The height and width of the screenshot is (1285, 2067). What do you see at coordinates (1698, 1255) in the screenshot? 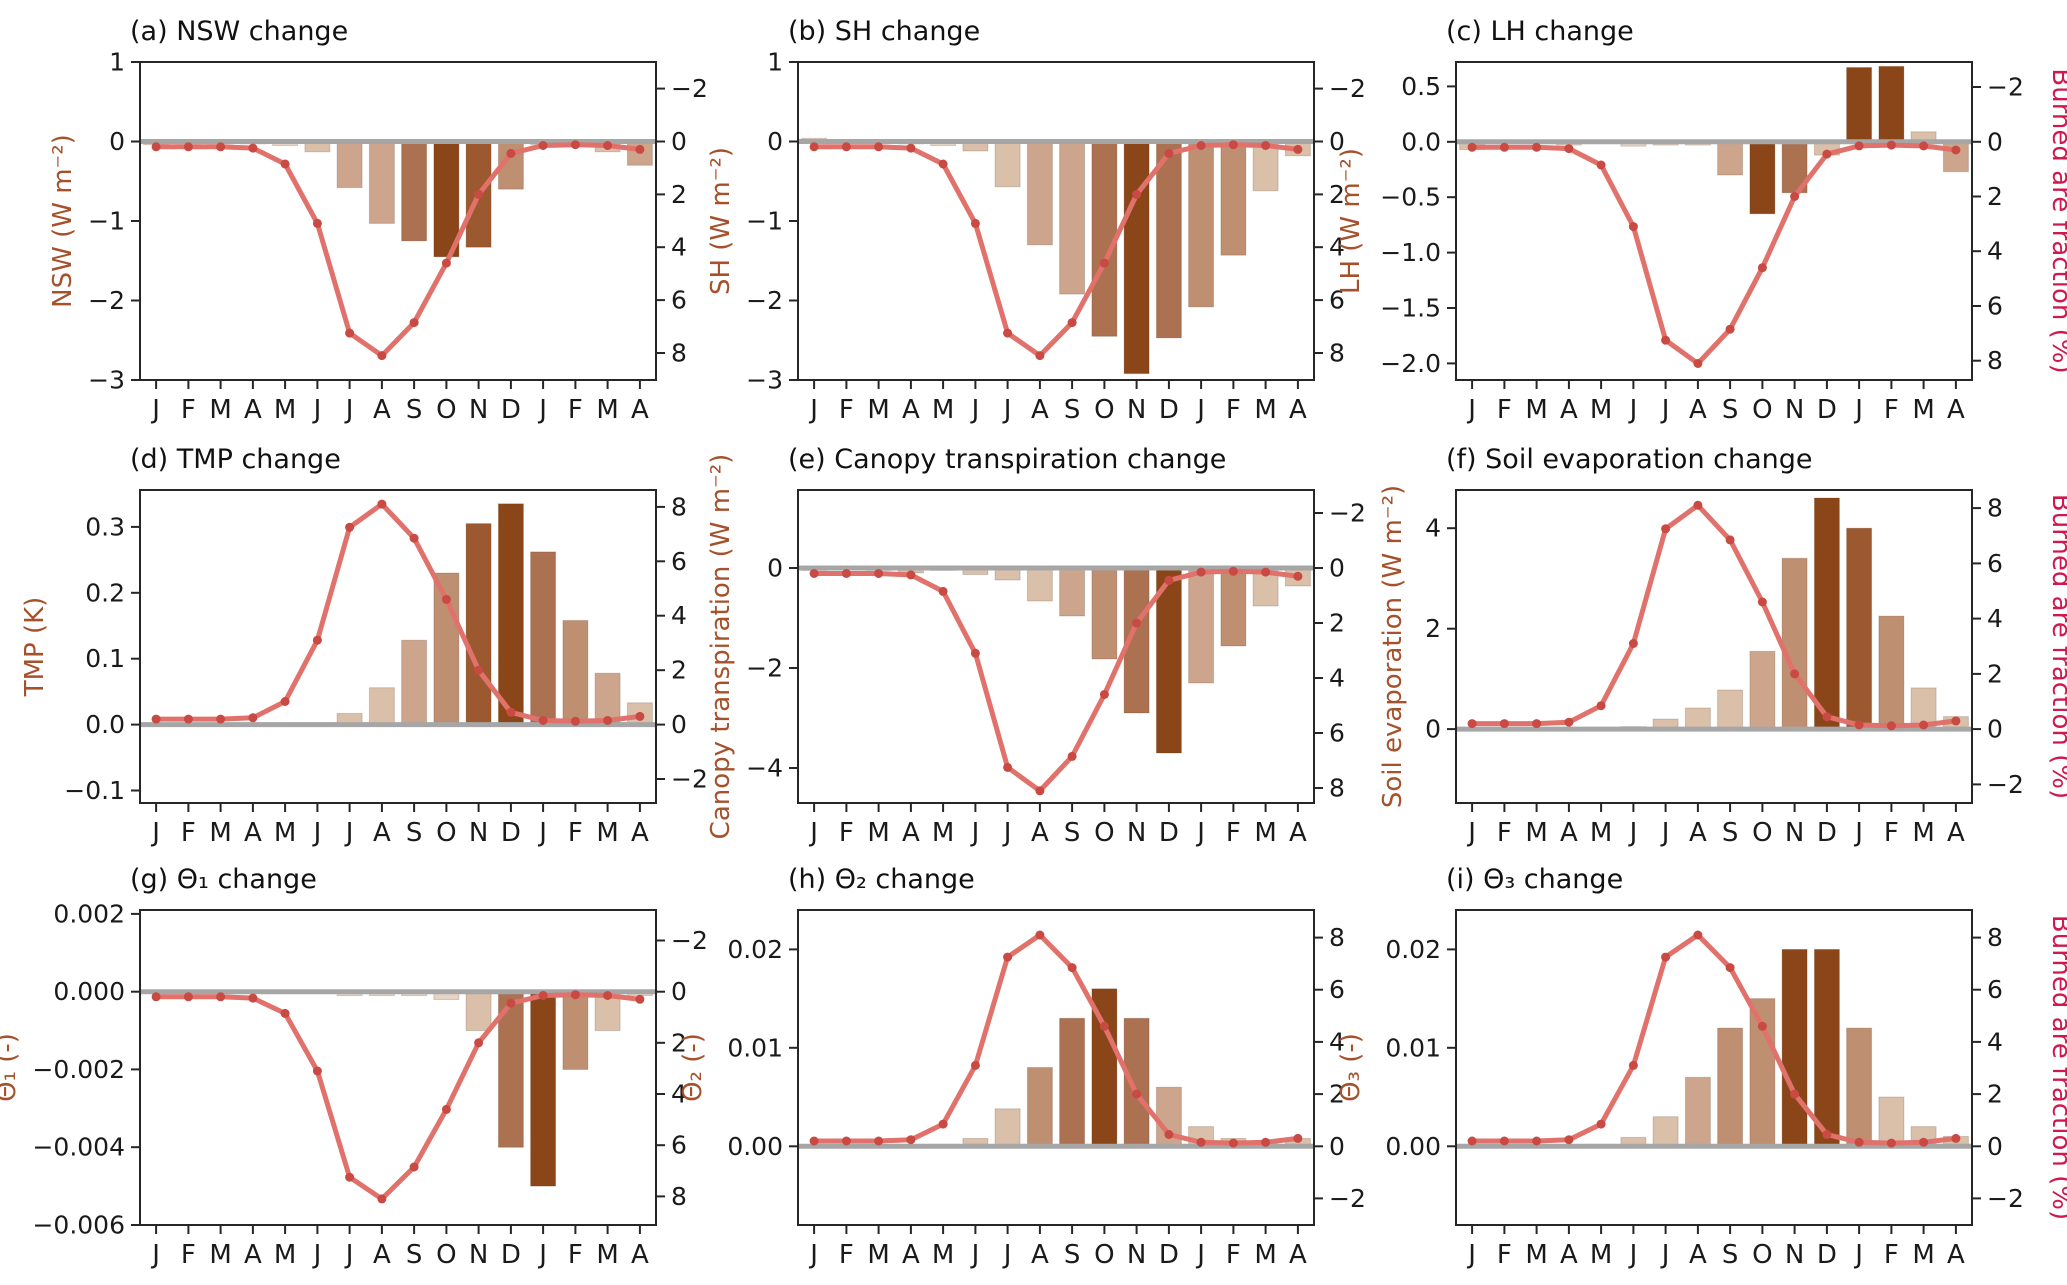
I see `month-label-i-7: A` at bounding box center [1698, 1255].